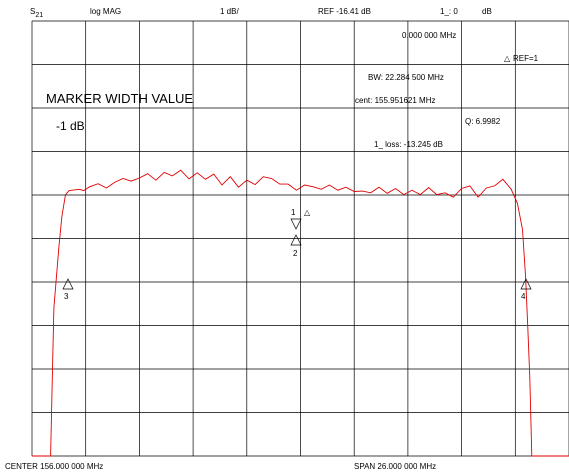 The width and height of the screenshot is (569, 474). What do you see at coordinates (487, 11) in the screenshot?
I see `marker-unit-label: dB` at bounding box center [487, 11].